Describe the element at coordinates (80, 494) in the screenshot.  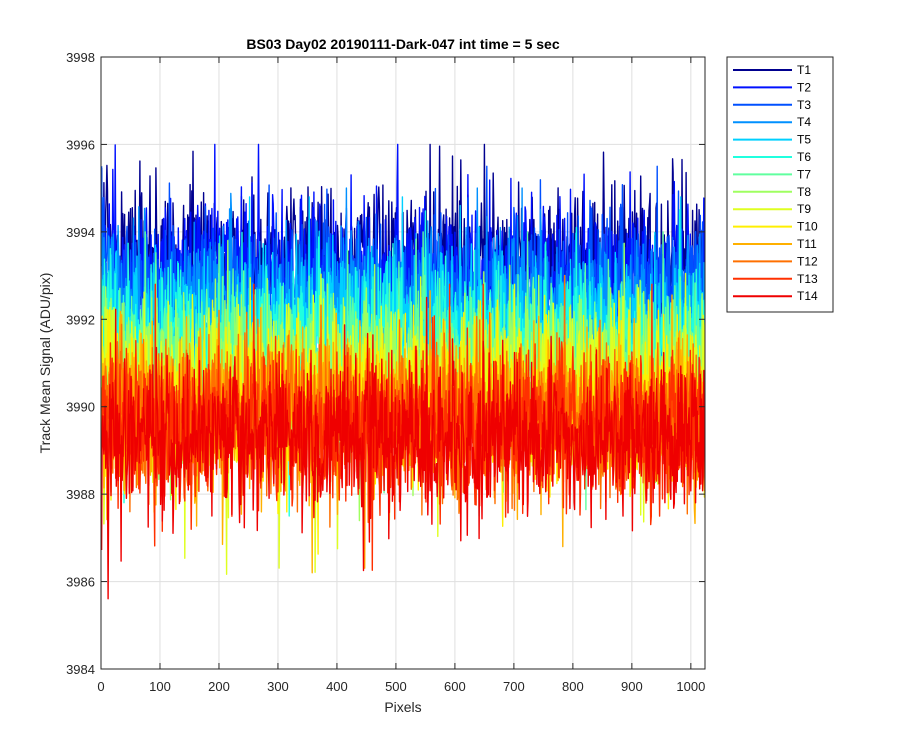
I see `y-tick-label: 3988` at that location.